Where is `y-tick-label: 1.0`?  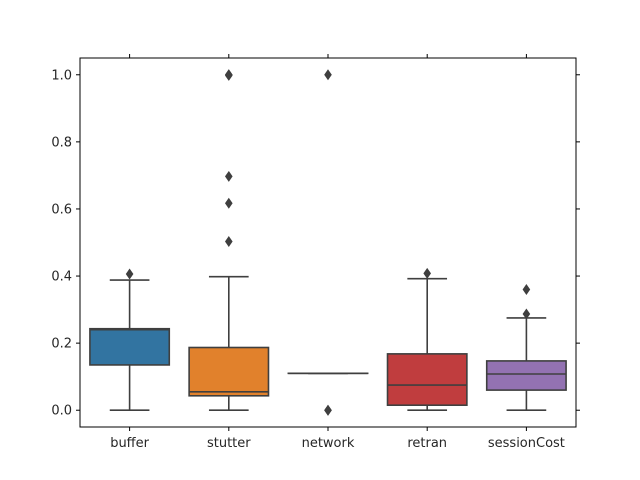
y-tick-label: 1.0 is located at coordinates (61, 75).